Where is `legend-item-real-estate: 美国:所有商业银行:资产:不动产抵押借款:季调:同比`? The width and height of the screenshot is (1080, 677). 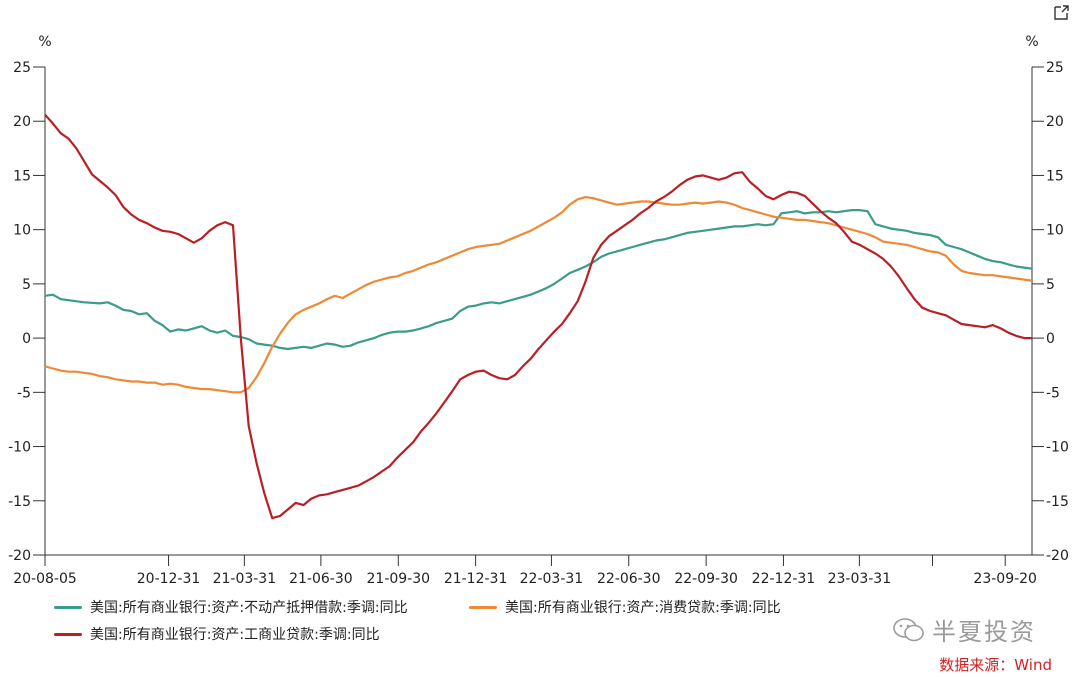 legend-item-real-estate: 美国:所有商业银行:资产:不动产抵押借款:季调:同比 is located at coordinates (231, 607).